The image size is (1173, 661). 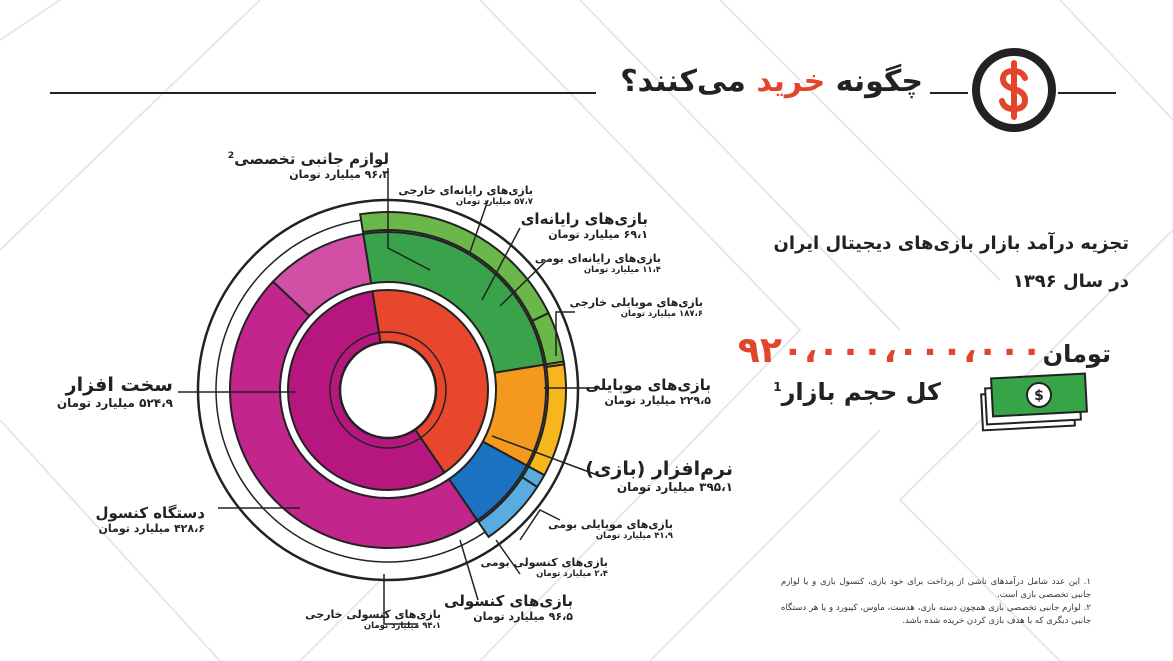 I want to click on label-pc-local-name: بازی‌های رایانه‌ای بومی, so click(x=597, y=258).